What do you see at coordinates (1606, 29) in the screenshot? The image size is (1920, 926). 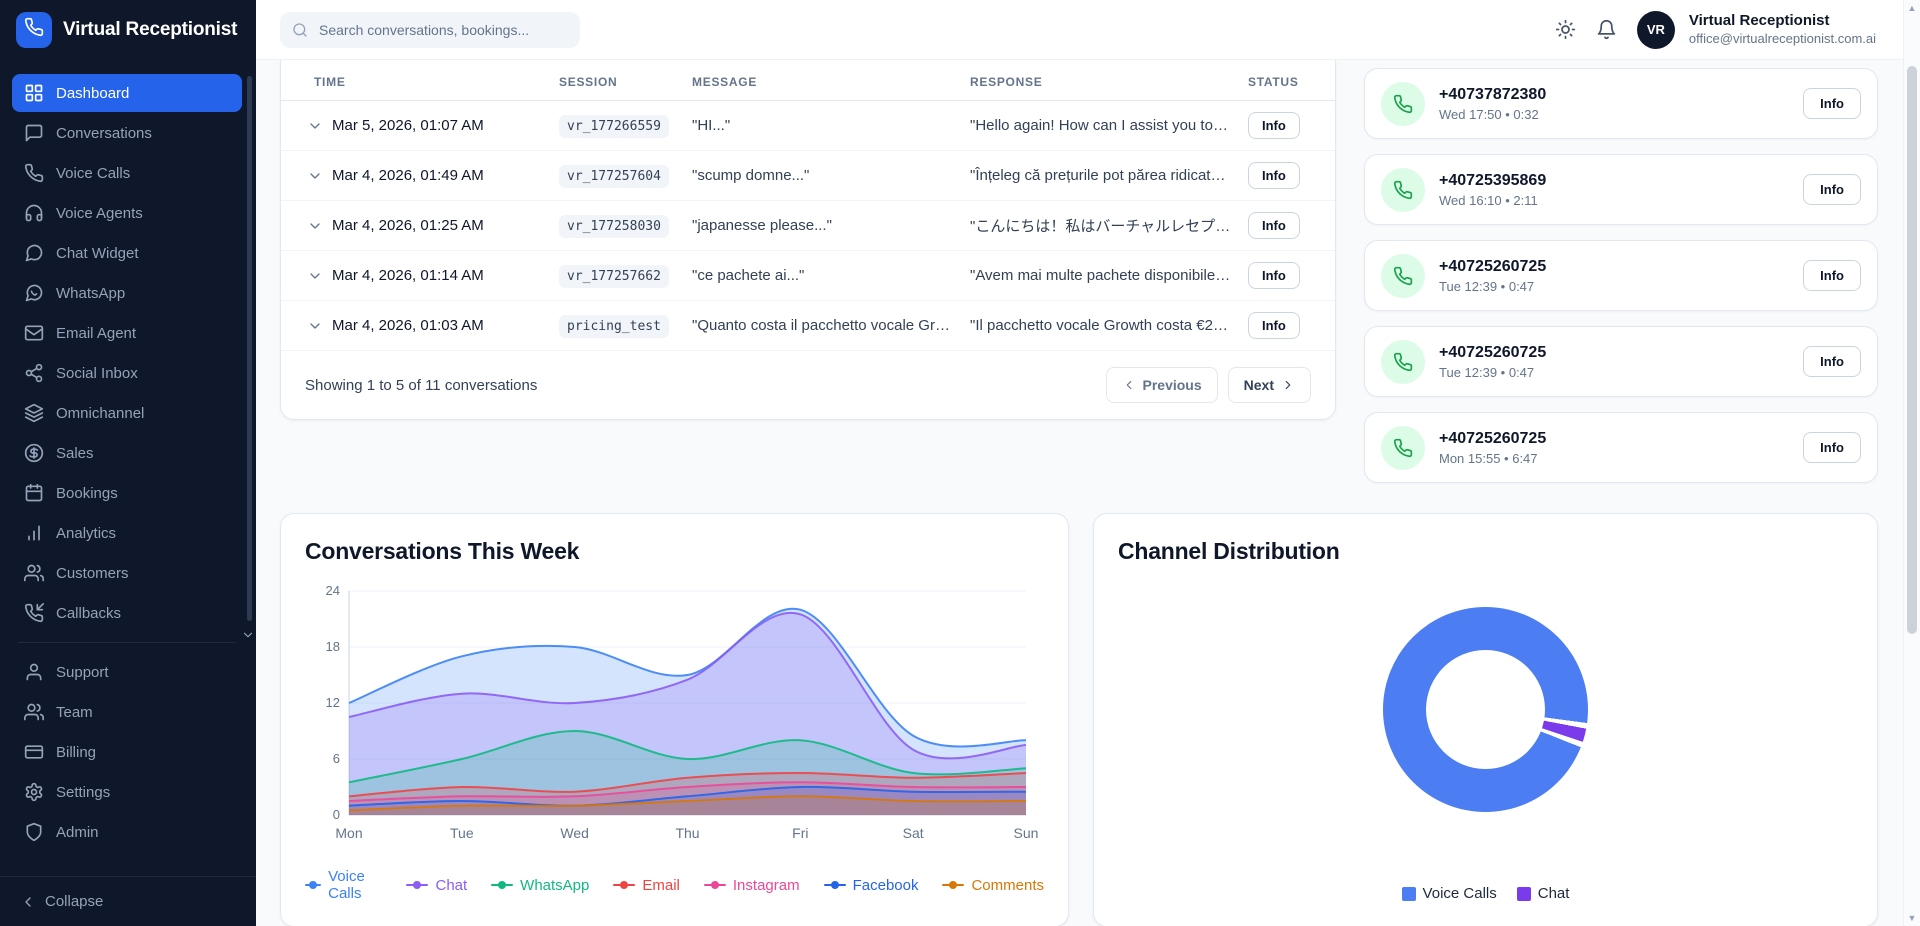 I see `notifications-button` at bounding box center [1606, 29].